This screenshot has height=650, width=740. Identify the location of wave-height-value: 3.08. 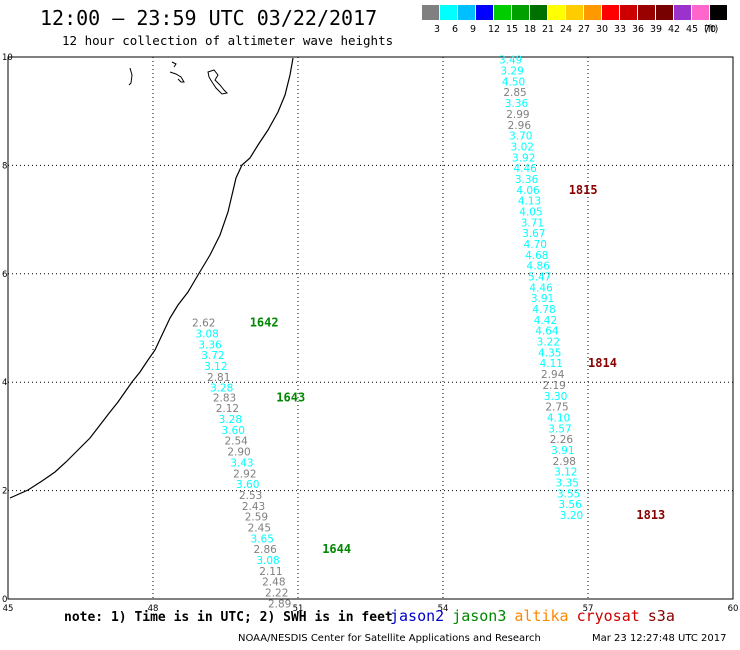
(267, 561).